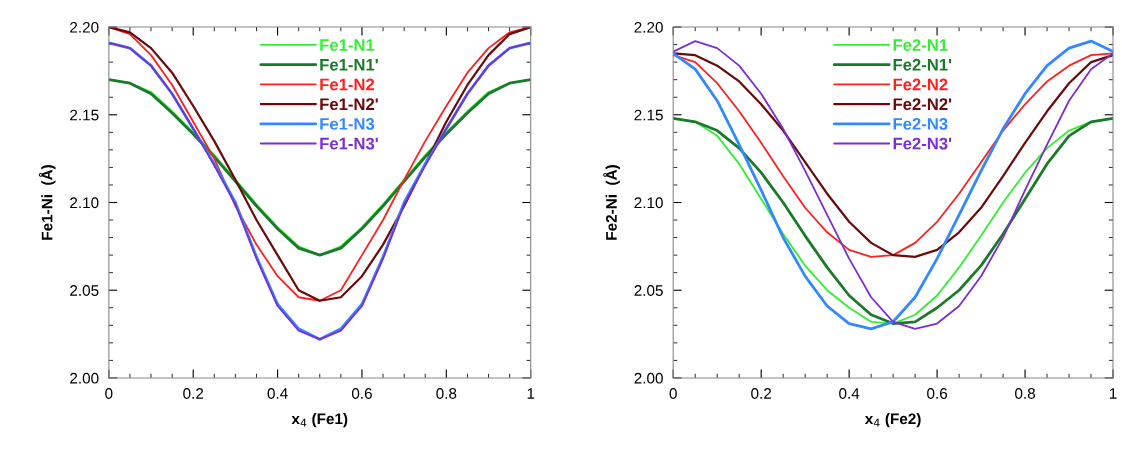  I want to click on x-axis-title: x$_{4}$ (Fe1), so click(319, 420).